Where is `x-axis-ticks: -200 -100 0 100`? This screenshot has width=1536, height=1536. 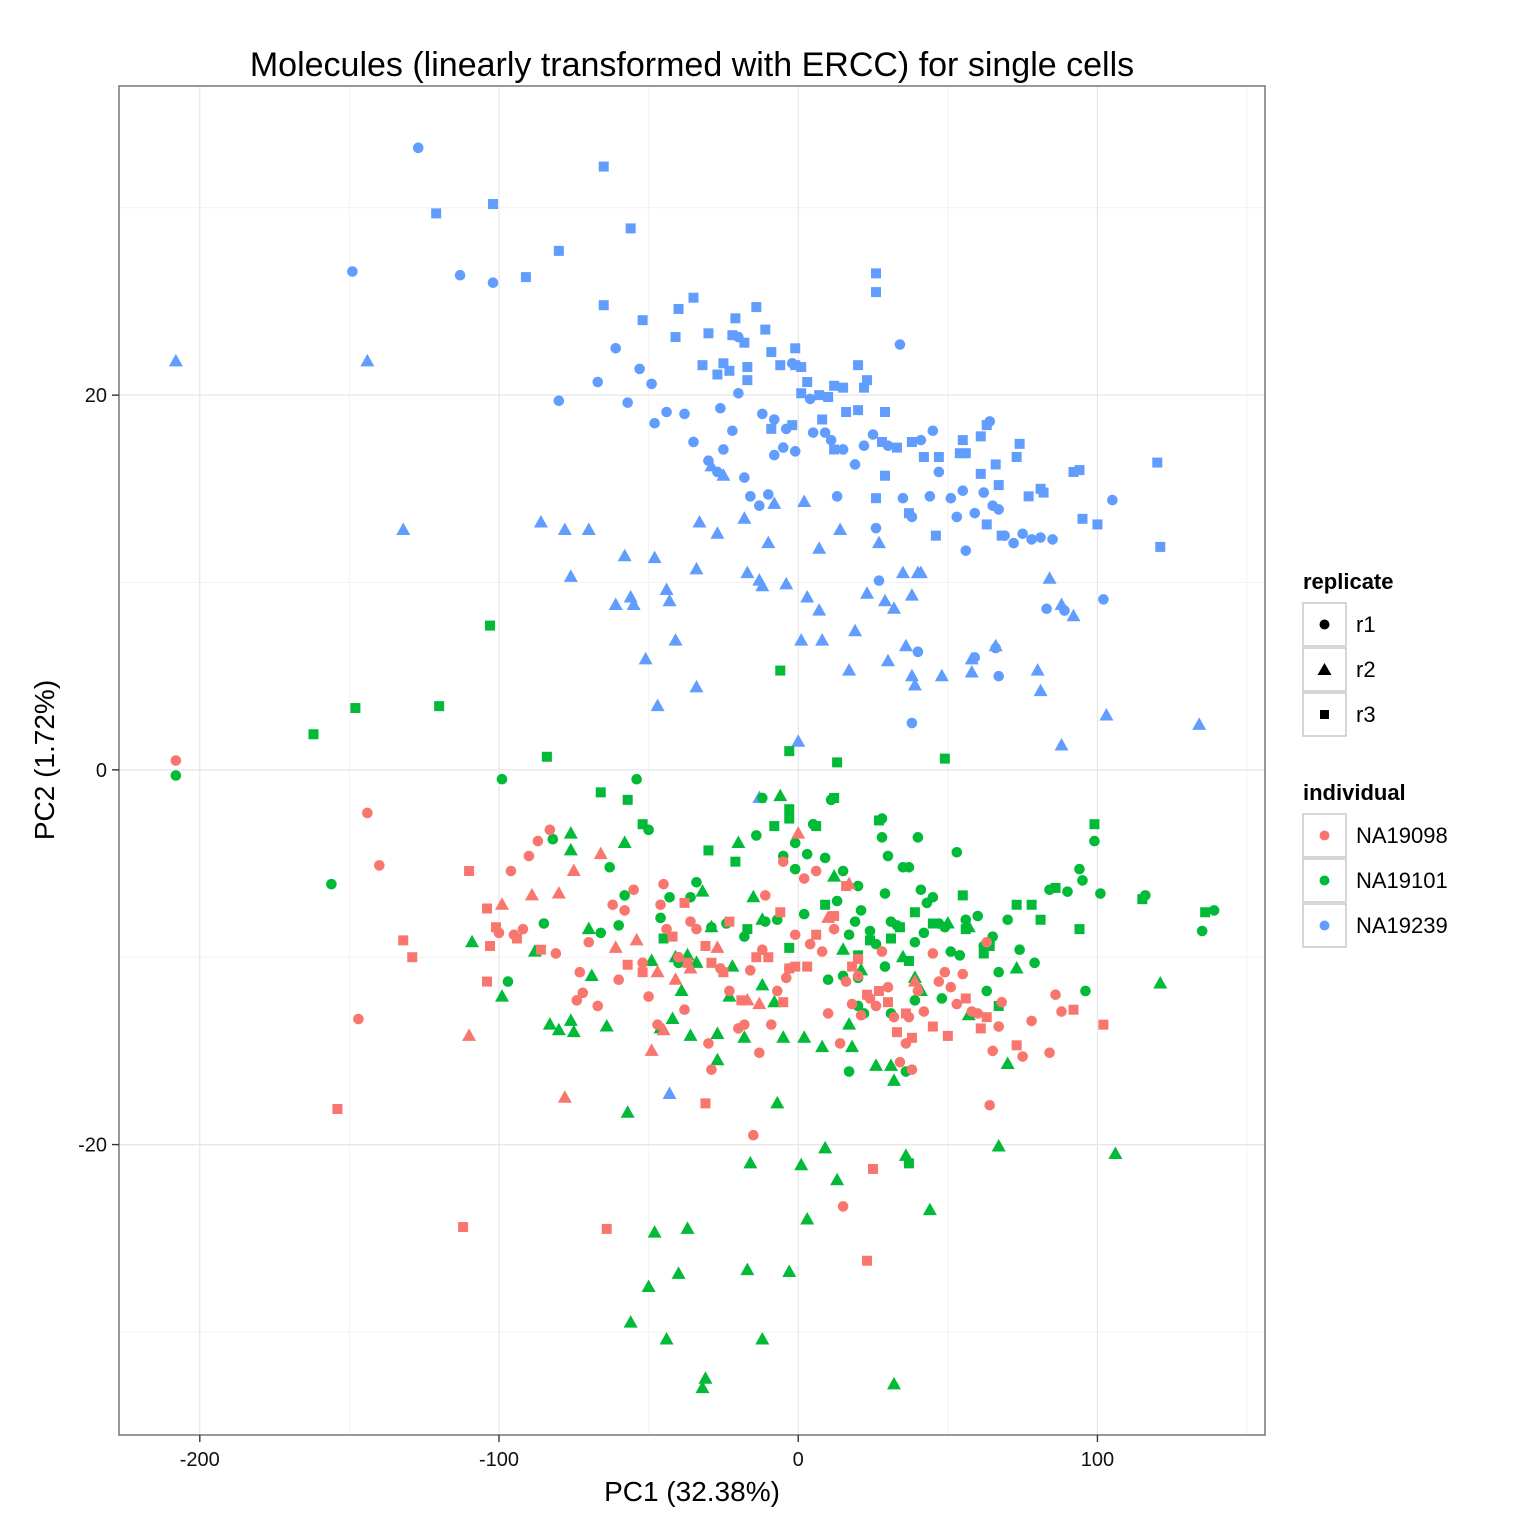 x-axis-ticks: -200 -100 0 100 is located at coordinates (647, 1453).